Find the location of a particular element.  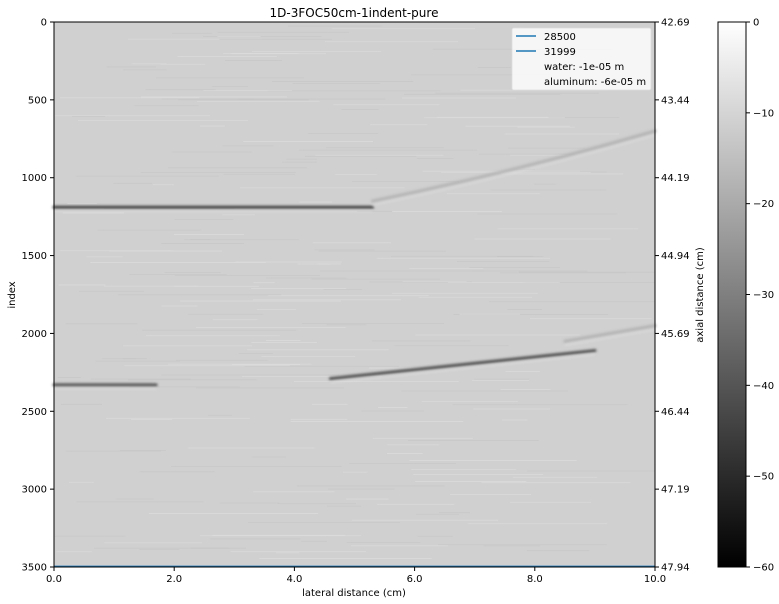

colorbar-tick-label: −50 is located at coordinates (763, 477).